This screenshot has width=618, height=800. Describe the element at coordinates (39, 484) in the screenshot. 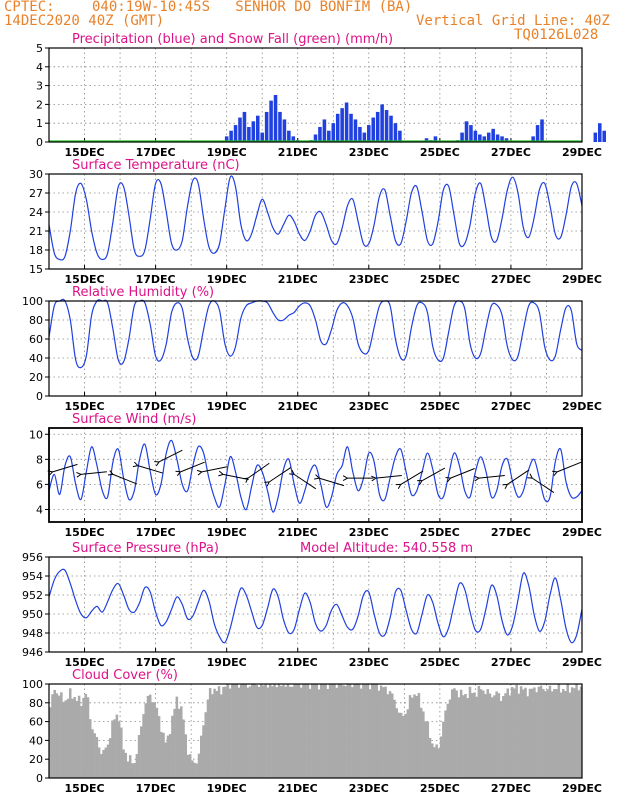

I see `y-tick-label: 6` at that location.